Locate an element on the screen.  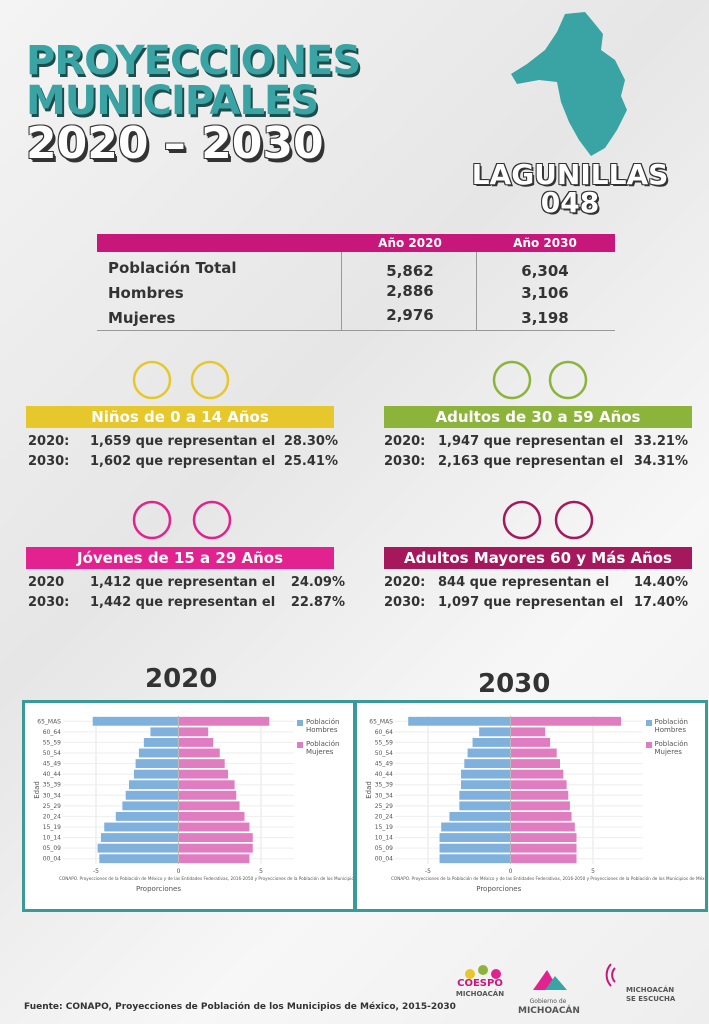
line-pct: 22.87% is located at coordinates (317, 602).